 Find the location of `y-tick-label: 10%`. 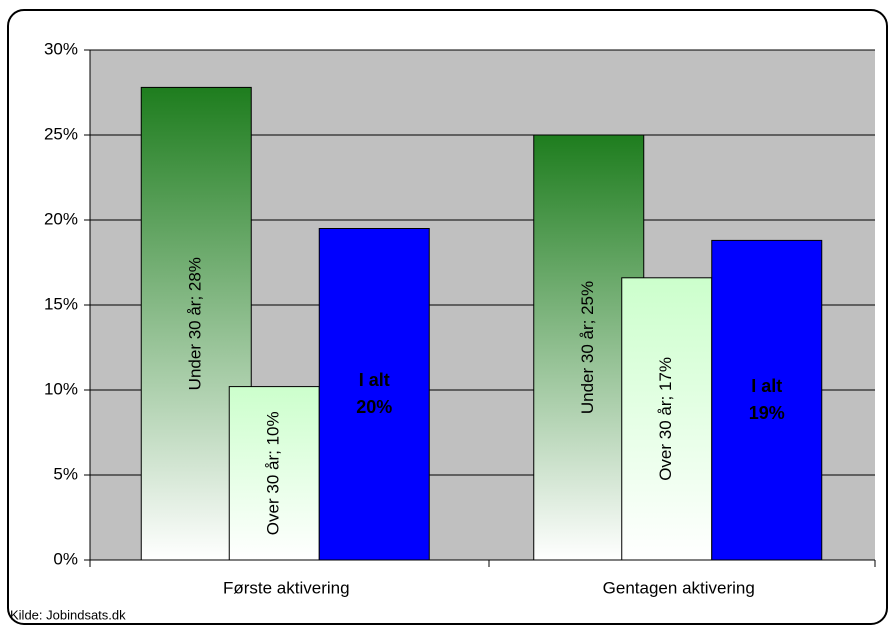

y-tick-label: 10% is located at coordinates (61, 388).